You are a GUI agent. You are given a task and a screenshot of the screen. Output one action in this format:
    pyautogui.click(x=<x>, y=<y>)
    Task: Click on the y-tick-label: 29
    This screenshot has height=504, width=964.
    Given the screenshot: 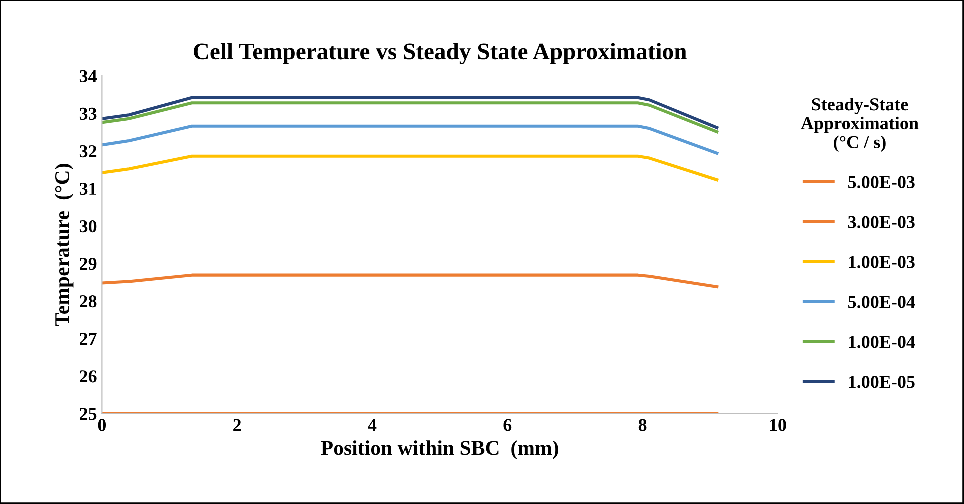 What is the action you would take?
    pyautogui.click(x=88, y=264)
    